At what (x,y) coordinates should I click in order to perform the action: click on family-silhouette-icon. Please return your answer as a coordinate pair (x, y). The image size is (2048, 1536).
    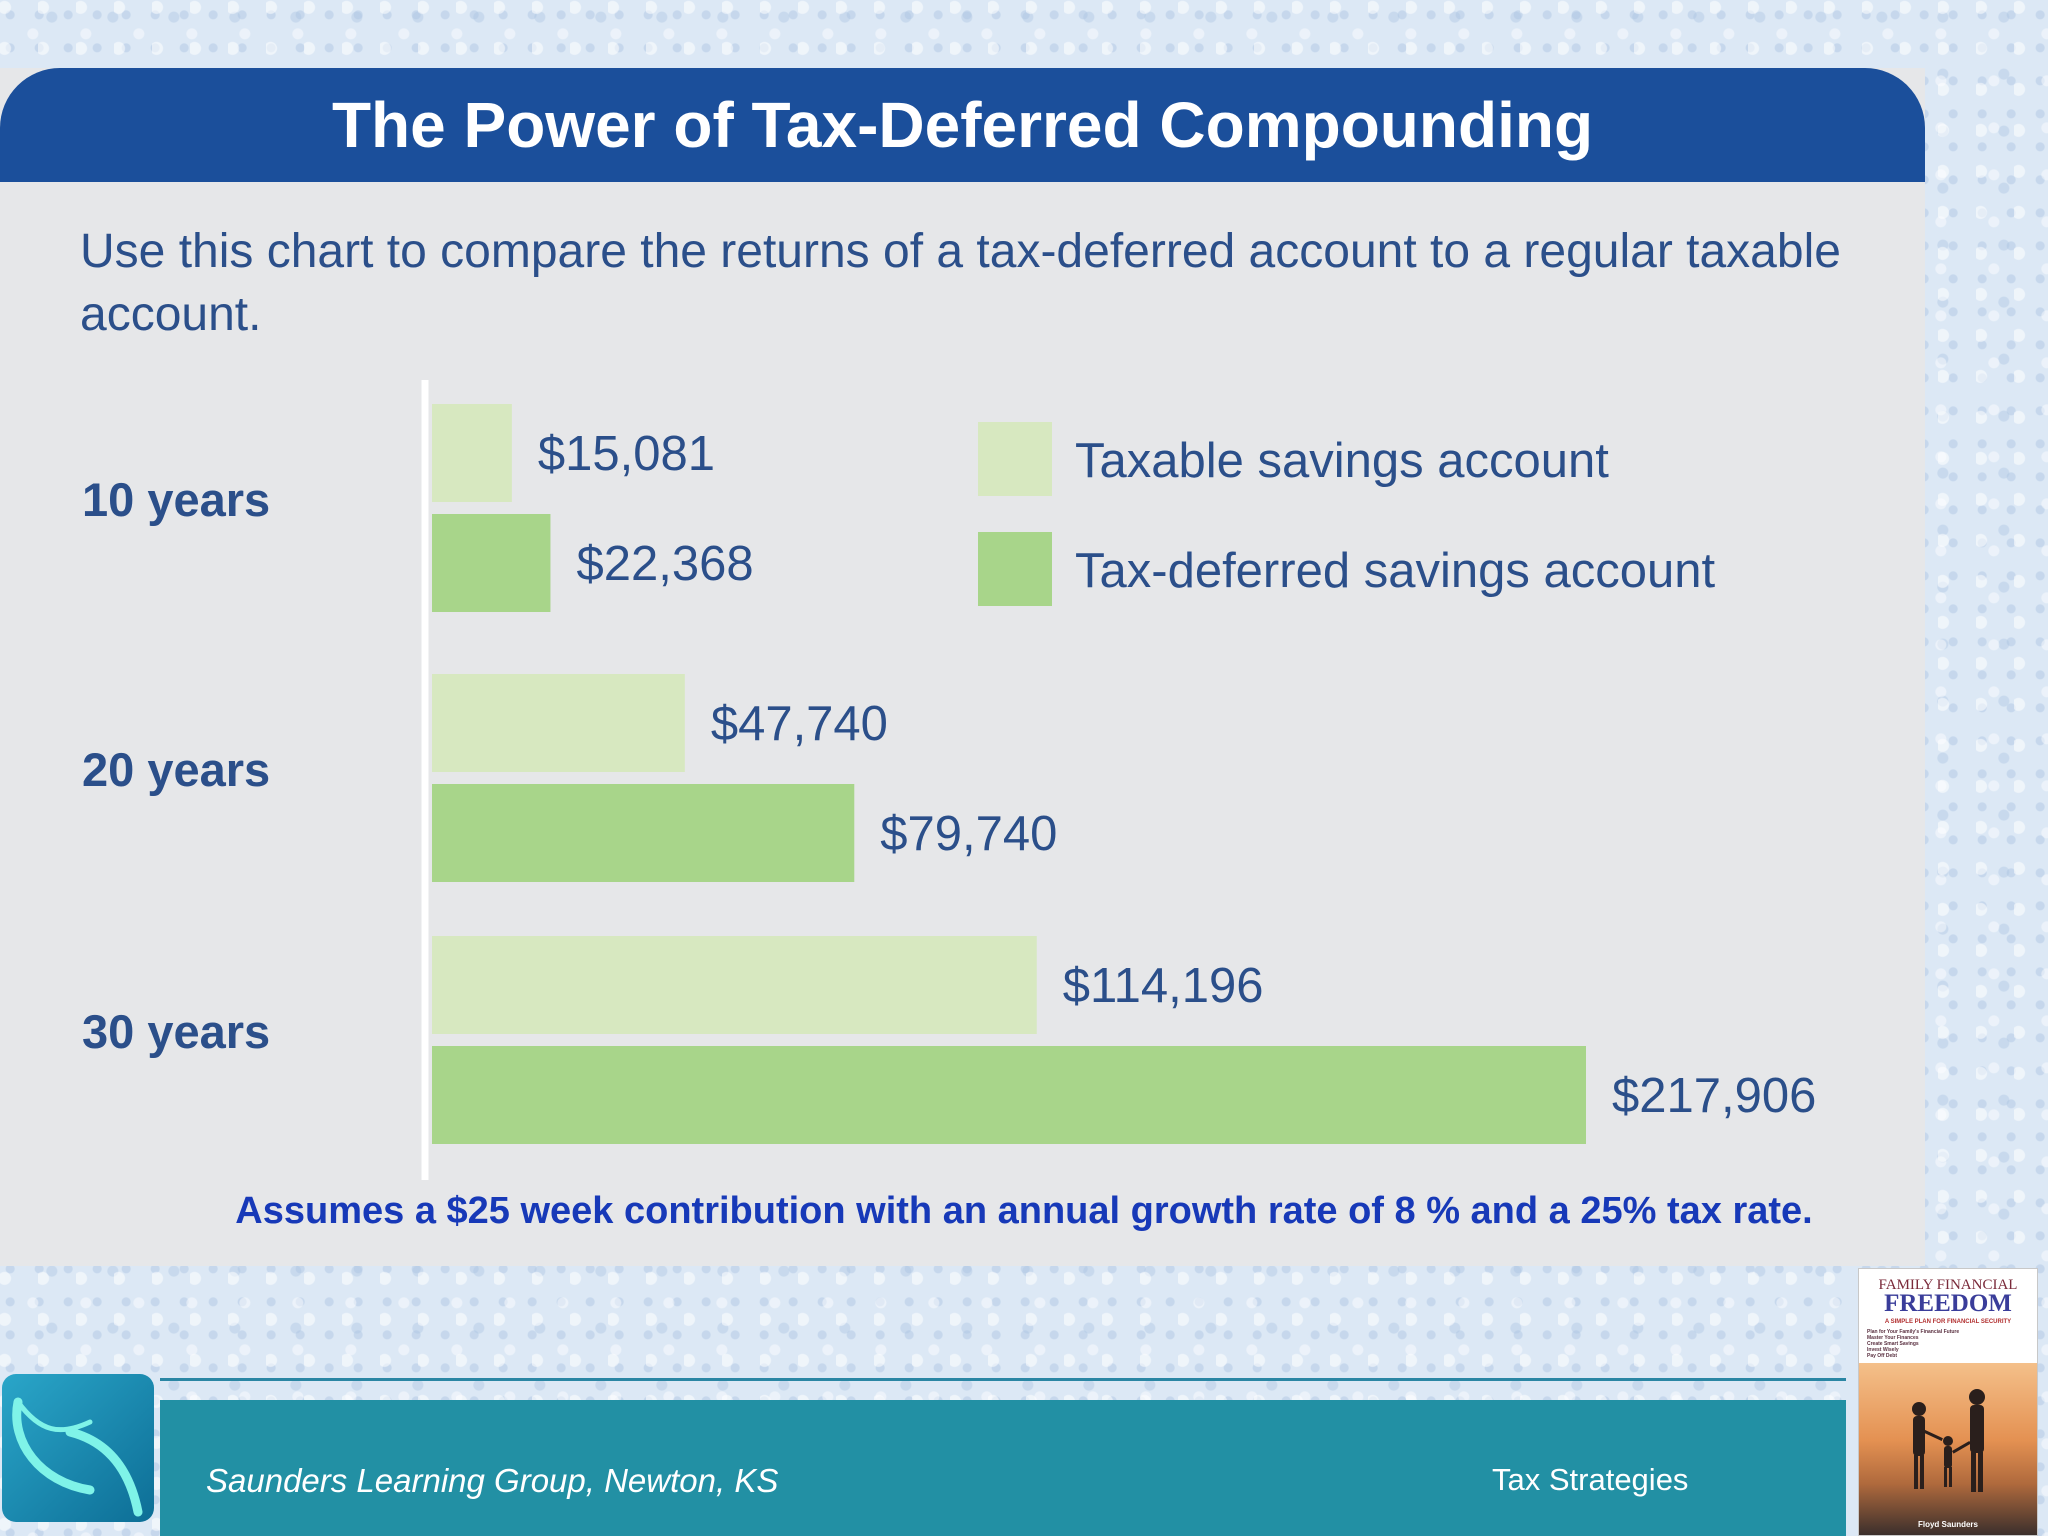
    Looking at the image, I should click on (1948, 1440).